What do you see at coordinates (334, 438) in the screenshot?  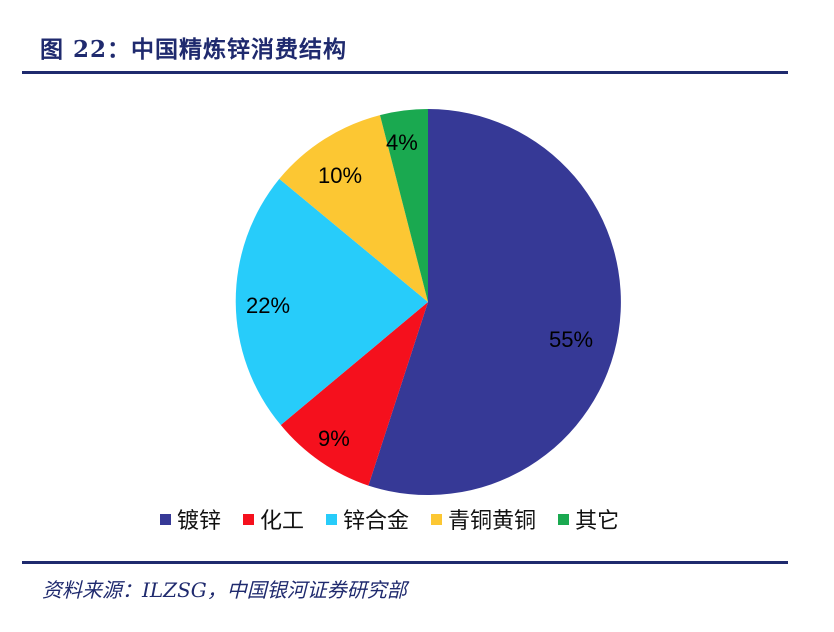 I see `label-chemical: 9%` at bounding box center [334, 438].